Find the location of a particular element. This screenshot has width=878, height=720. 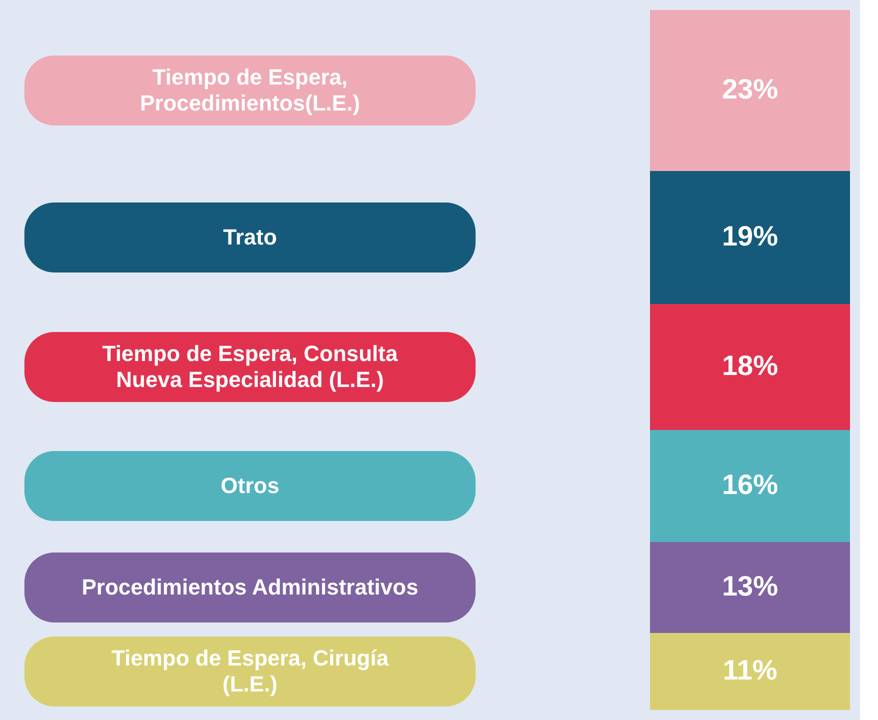

text: Procedimientos Administrativos is located at coordinates (250, 587).